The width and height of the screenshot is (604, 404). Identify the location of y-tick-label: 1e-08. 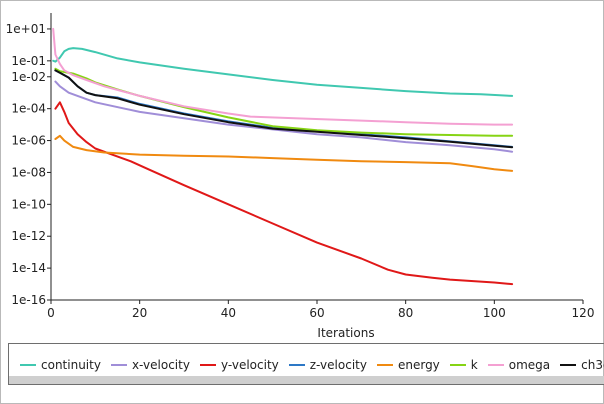
(28, 172).